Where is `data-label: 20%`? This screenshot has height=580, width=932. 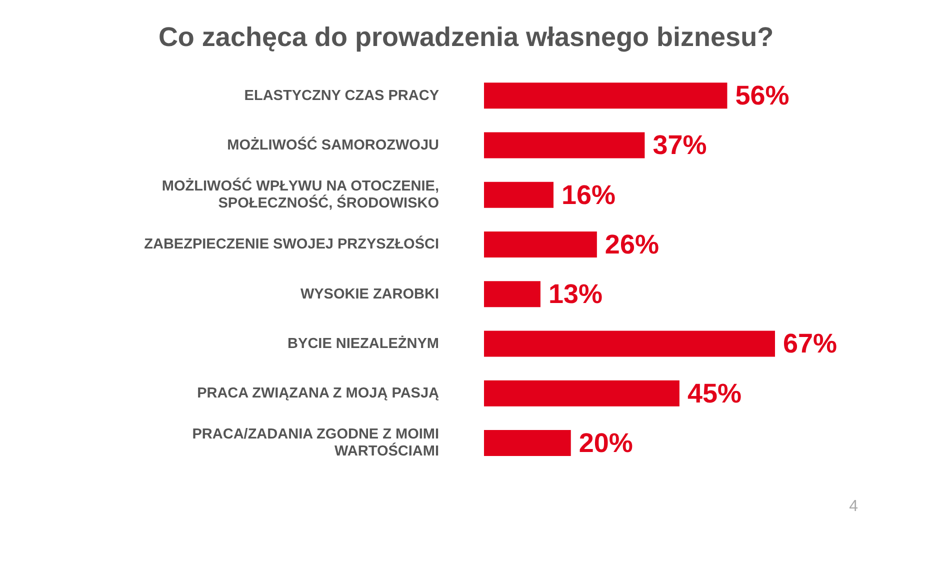 data-label: 20% is located at coordinates (605, 443).